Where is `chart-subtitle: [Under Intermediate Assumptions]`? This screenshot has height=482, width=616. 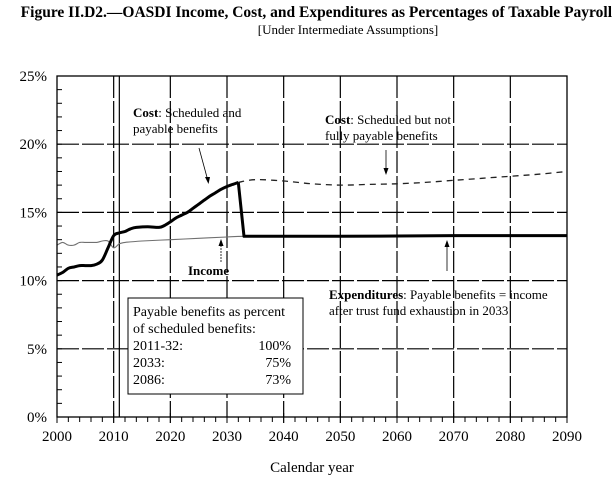 chart-subtitle: [Under Intermediate Assumptions] is located at coordinates (348, 29).